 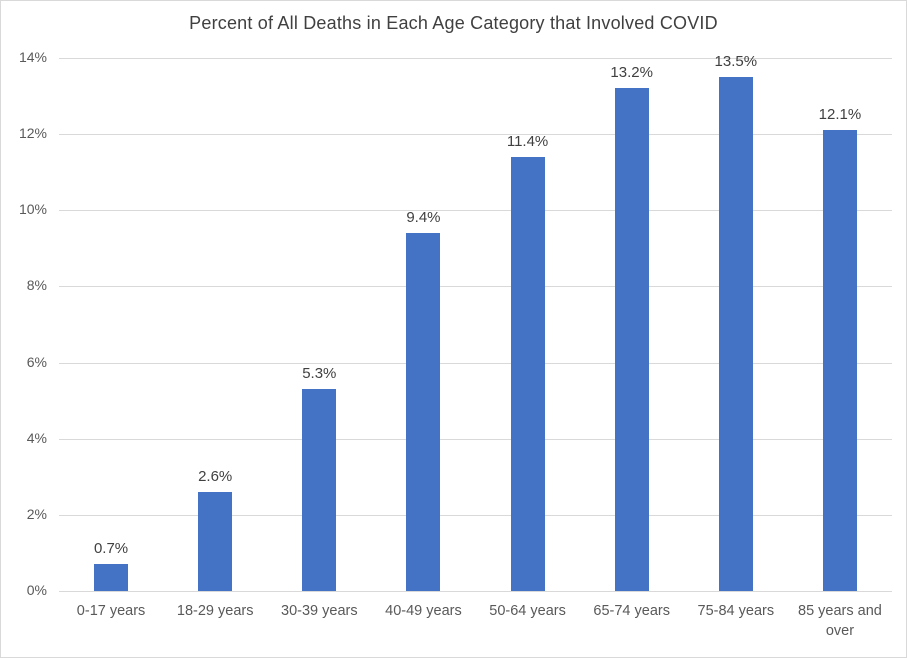 What do you see at coordinates (631, 611) in the screenshot?
I see `x-axis-category-label: 65-74 years` at bounding box center [631, 611].